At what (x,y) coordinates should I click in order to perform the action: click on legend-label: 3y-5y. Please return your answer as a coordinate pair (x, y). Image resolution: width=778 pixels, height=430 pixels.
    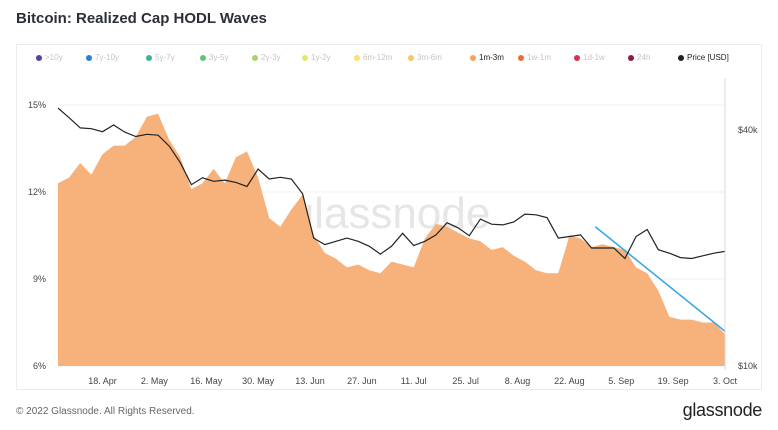
    Looking at the image, I should click on (219, 57).